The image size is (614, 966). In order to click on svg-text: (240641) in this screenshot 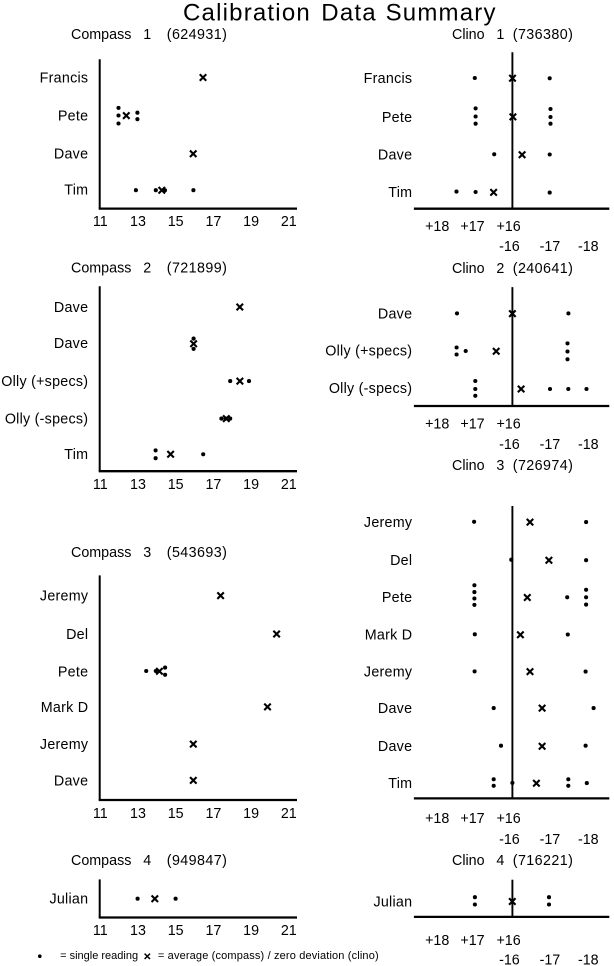, I will do `click(543, 269)`.